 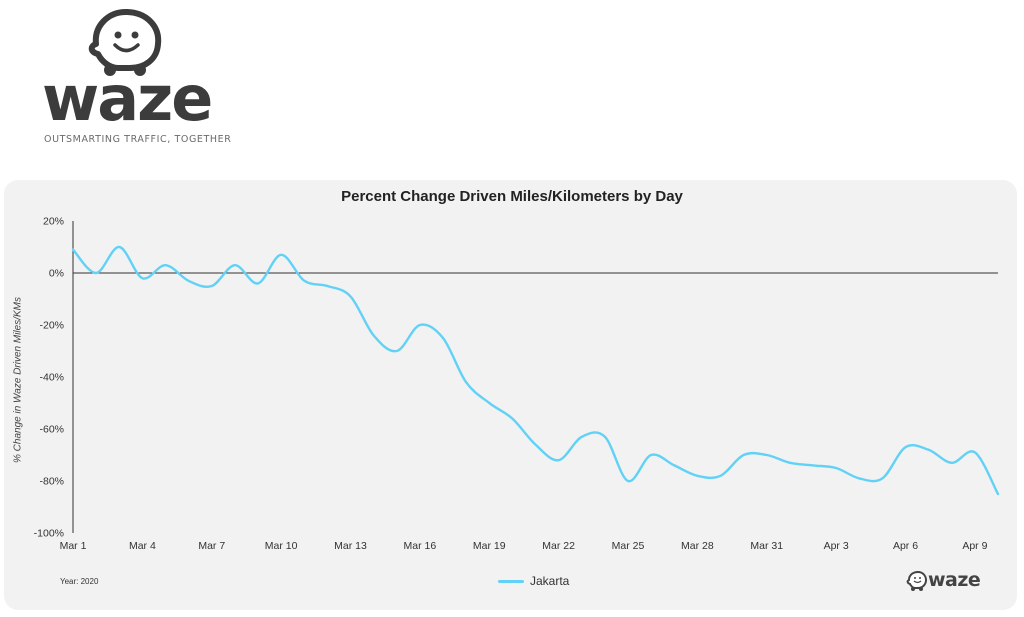 What do you see at coordinates (125, 42) in the screenshot?
I see `waze-mascot-icon` at bounding box center [125, 42].